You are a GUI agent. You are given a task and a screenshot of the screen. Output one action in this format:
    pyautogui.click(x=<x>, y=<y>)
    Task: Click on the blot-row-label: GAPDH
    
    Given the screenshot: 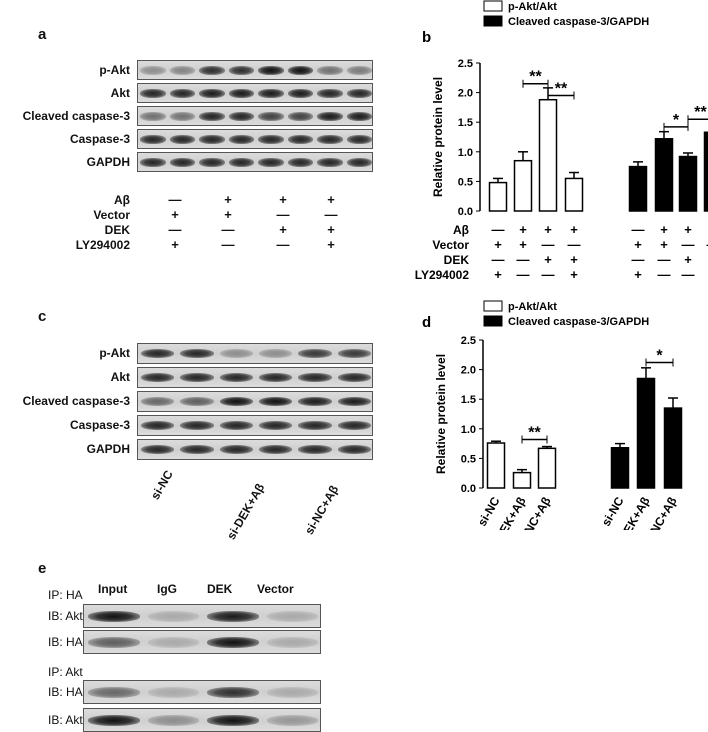 What is the action you would take?
    pyautogui.click(x=108, y=162)
    